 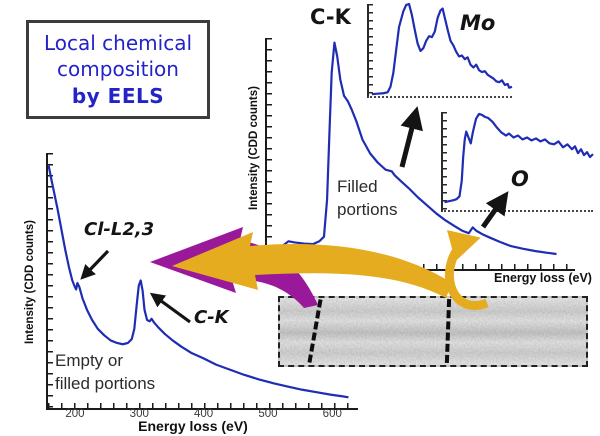 What do you see at coordinates (543, 278) in the screenshot?
I see `center-plot-x-axis-label: Energy loss (eV)` at bounding box center [543, 278].